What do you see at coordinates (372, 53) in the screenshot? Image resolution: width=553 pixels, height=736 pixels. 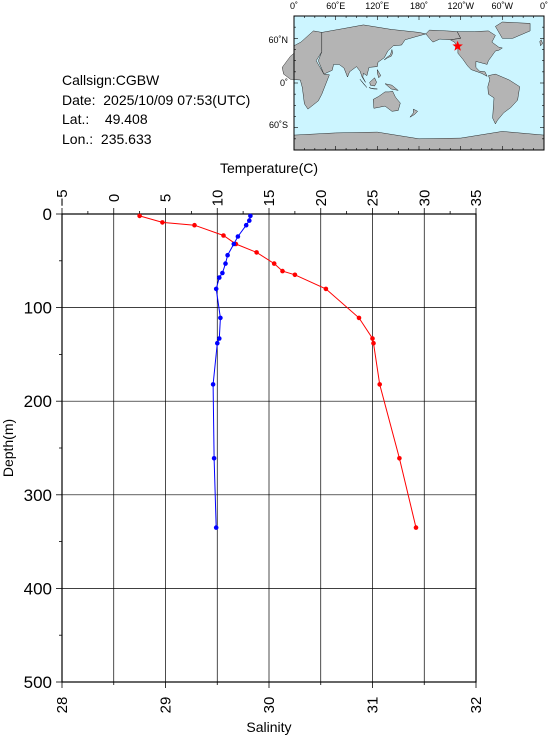 I see `map-land-asia` at bounding box center [372, 53].